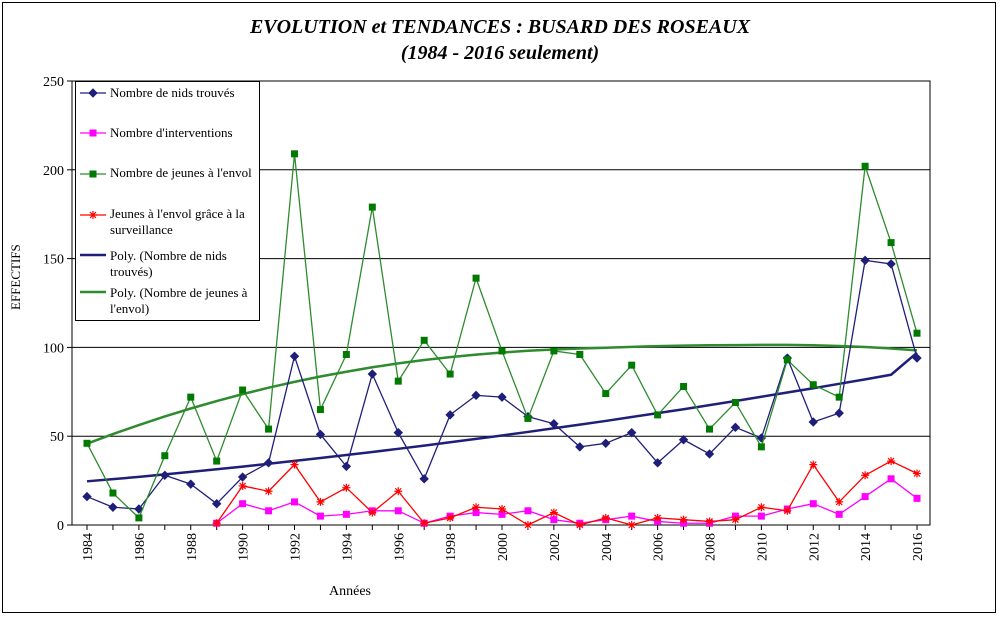  What do you see at coordinates (347, 547) in the screenshot?
I see `x-tick-label: 1994` at bounding box center [347, 547].